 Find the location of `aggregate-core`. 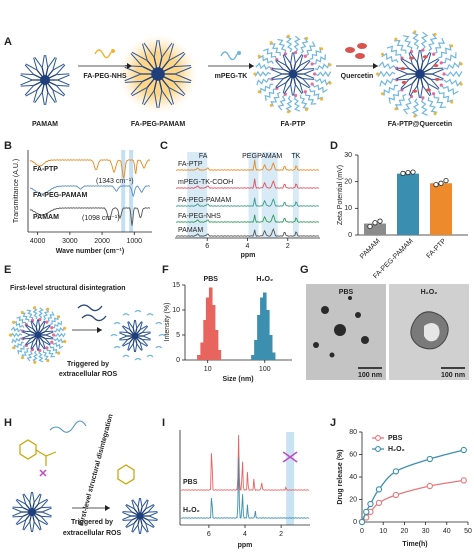

aggregate-core is located at coordinates (432, 332).